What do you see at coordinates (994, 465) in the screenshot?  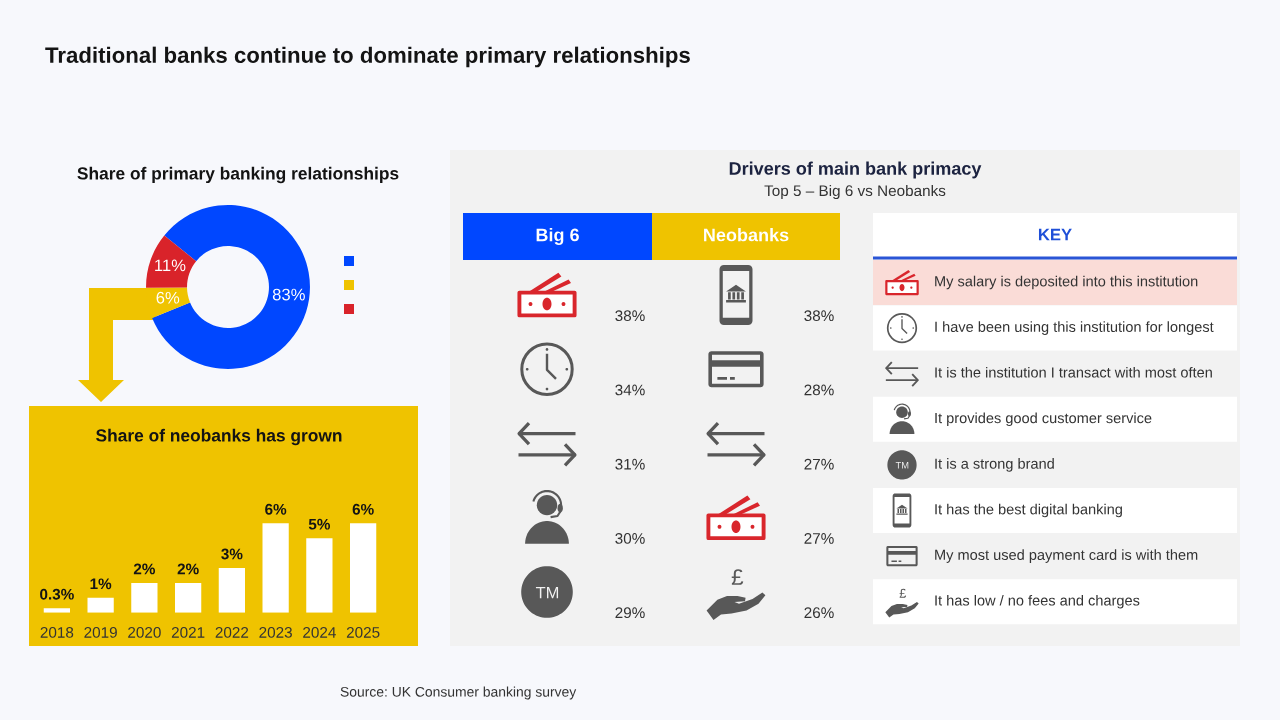 I see `category-label: It is a strong brand` at bounding box center [994, 465].